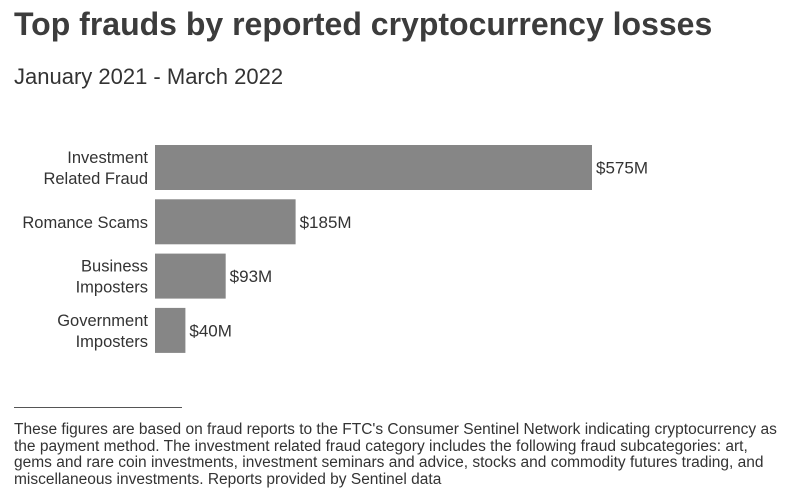 The image size is (800, 500). I want to click on footnote-divider, so click(98, 407).